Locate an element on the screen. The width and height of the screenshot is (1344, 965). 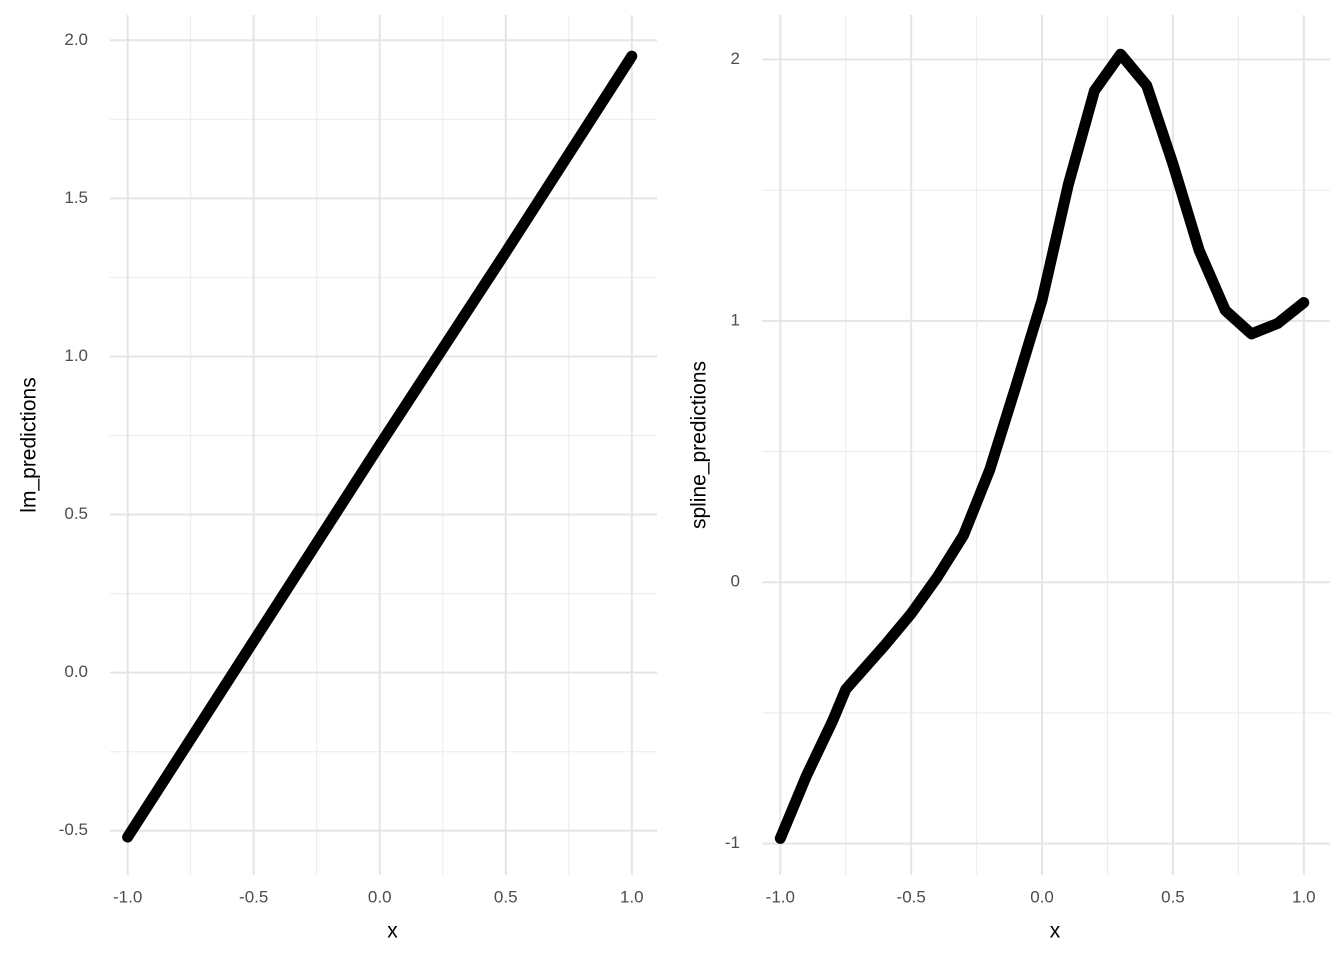
y-tick-label: -1 is located at coordinates (732, 842).